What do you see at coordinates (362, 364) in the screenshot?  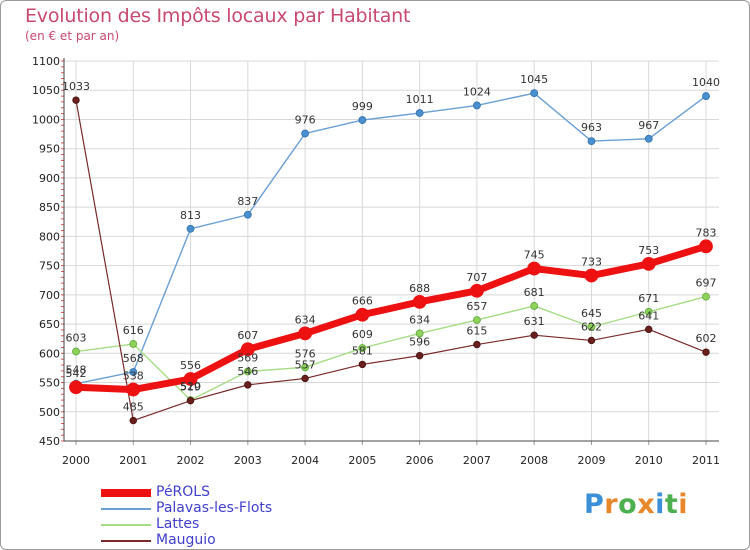 I see `point-mauguio-2005` at bounding box center [362, 364].